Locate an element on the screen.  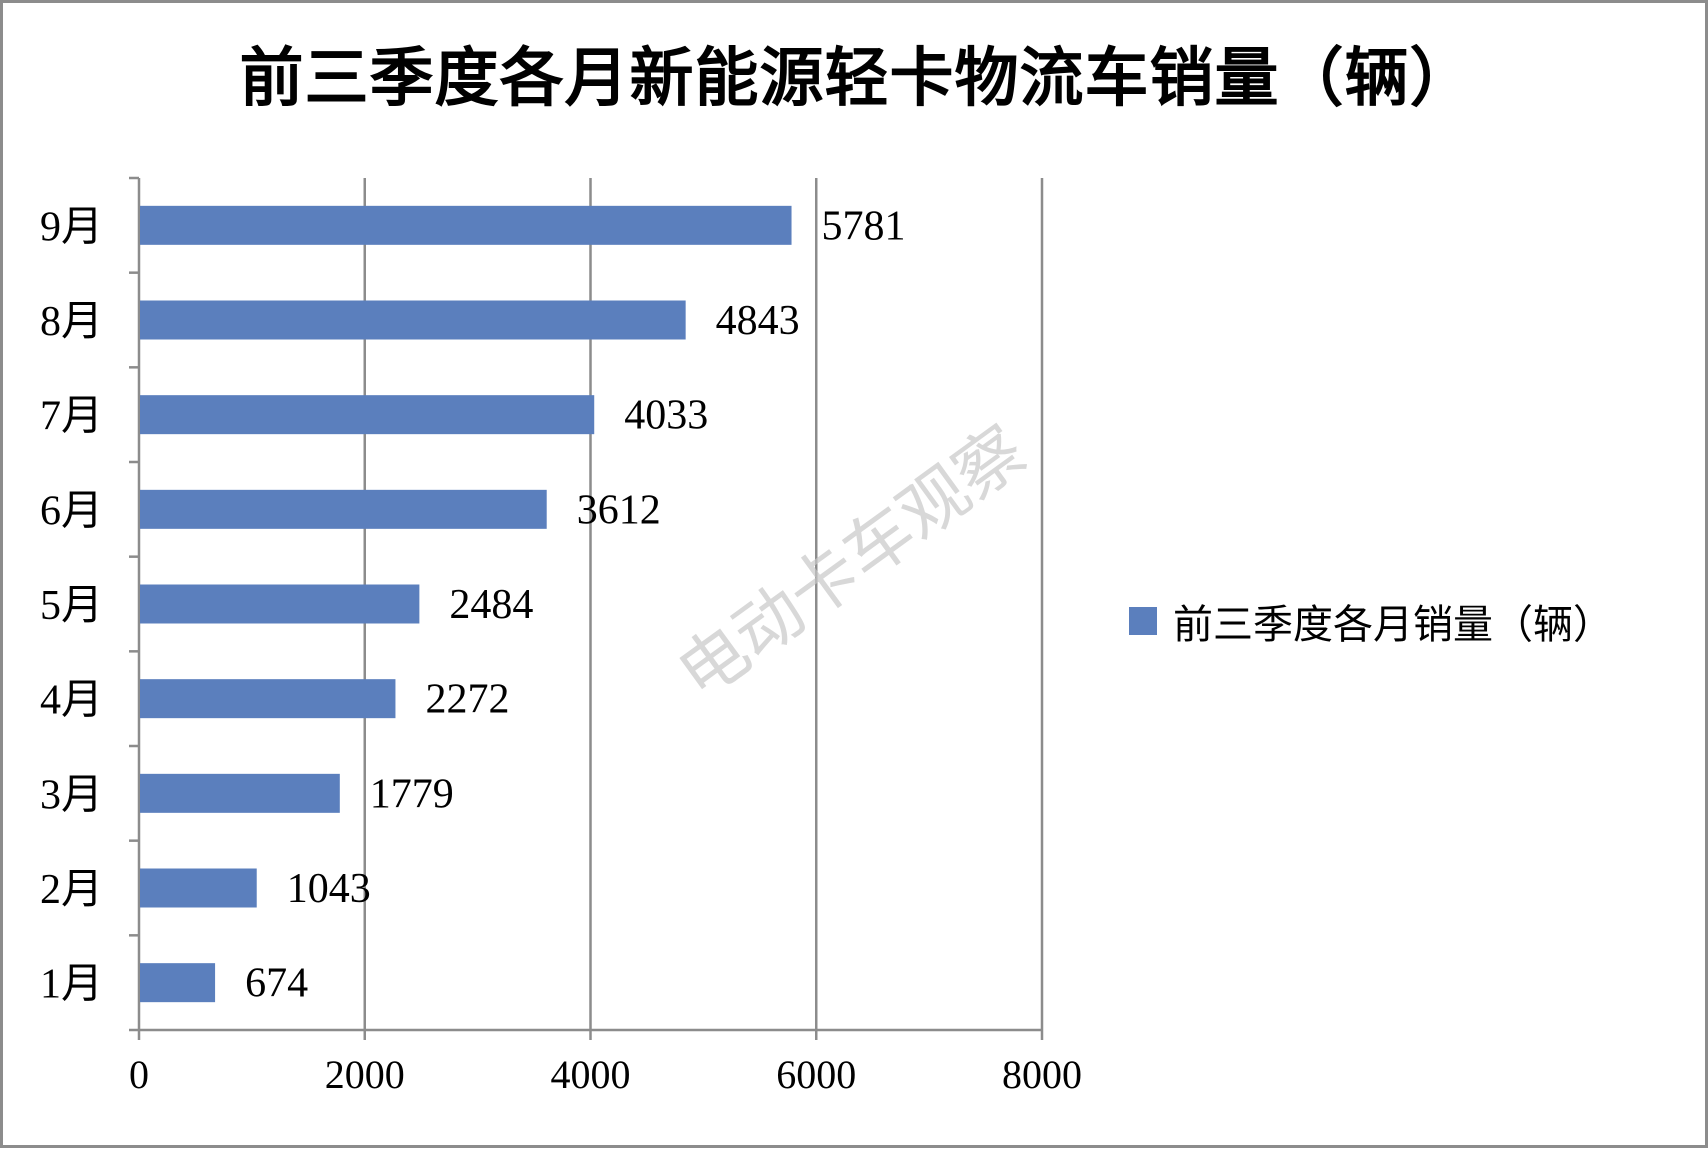
data-label-9: 5781 is located at coordinates (864, 226).